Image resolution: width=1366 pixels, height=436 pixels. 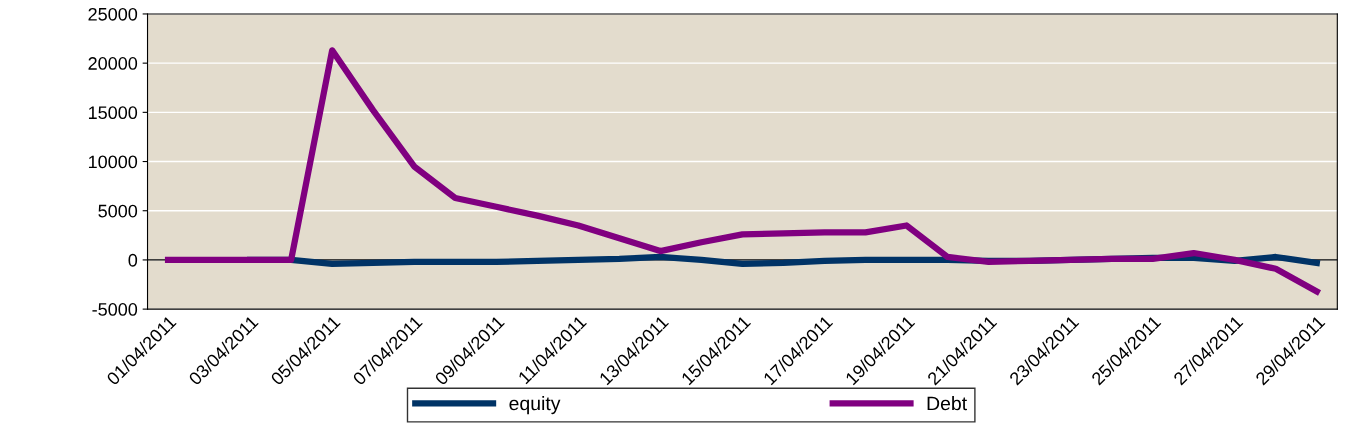 I want to click on y-tick-label: 25000, so click(x=113, y=14).